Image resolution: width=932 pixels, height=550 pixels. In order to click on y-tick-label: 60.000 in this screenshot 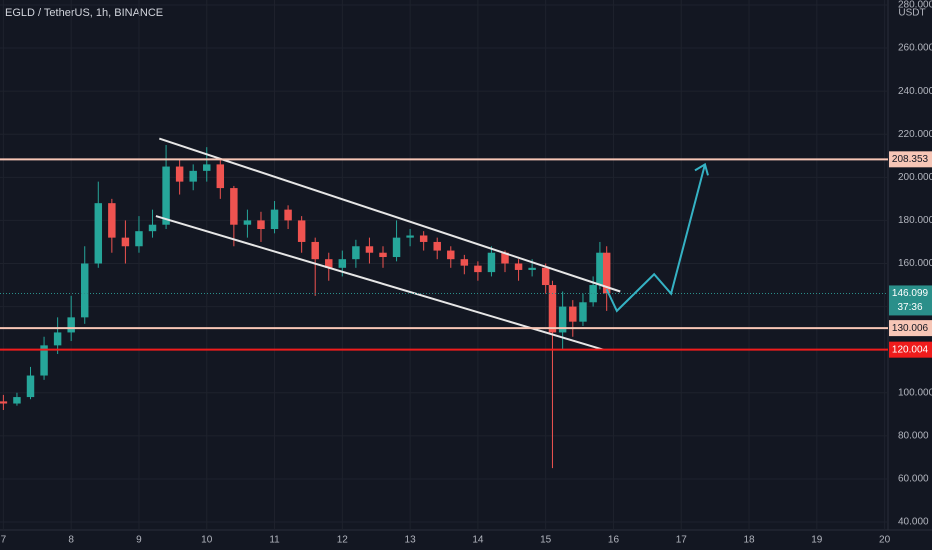, I will do `click(913, 479)`.